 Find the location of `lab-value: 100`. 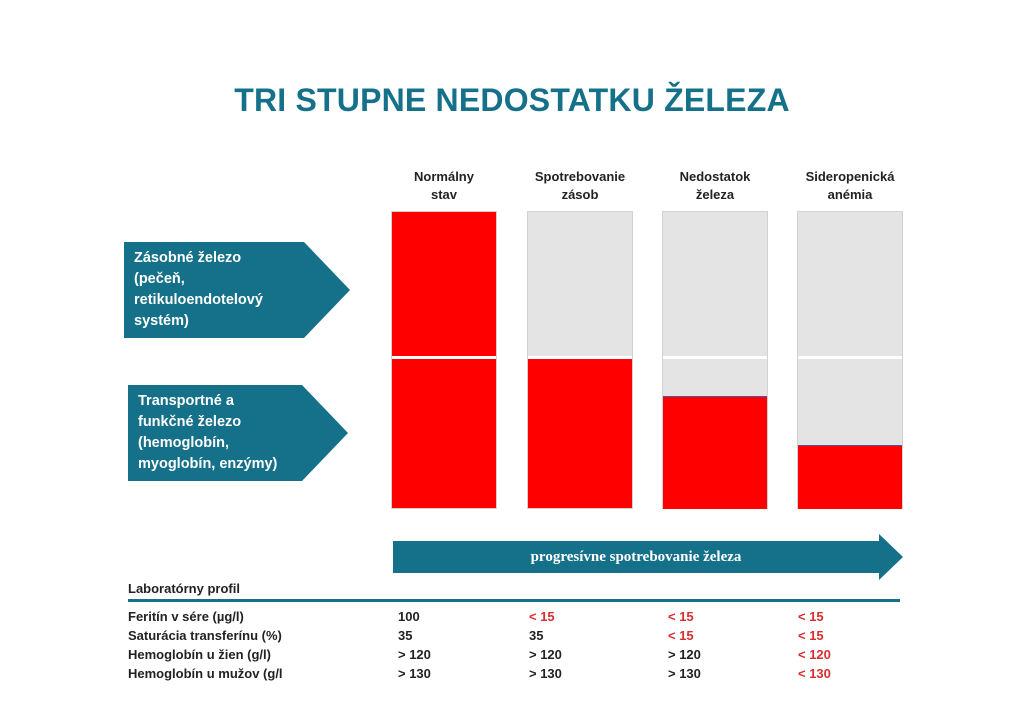

lab-value: 100 is located at coordinates (409, 616).